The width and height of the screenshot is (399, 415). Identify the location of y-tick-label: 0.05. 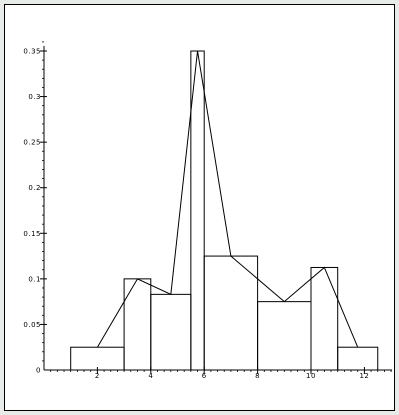
(32, 325).